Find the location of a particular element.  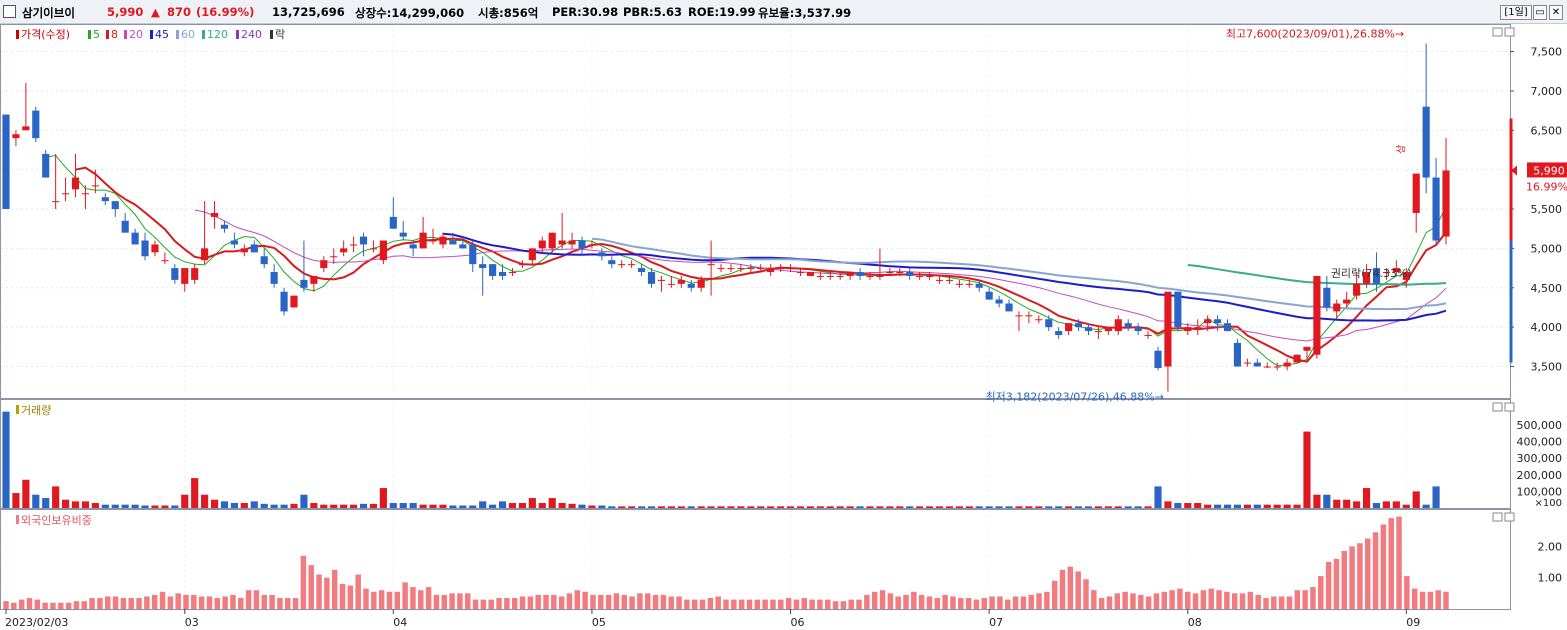

close-icon: ✕ is located at coordinates (1556, 12).